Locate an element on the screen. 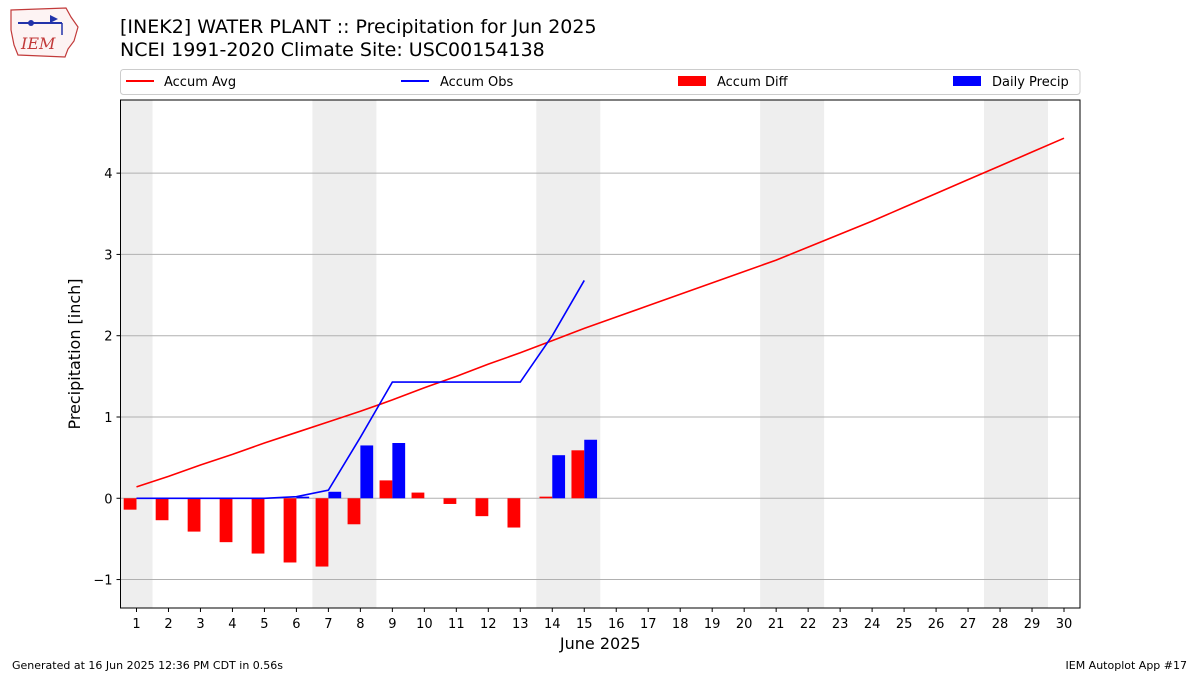  x-tick-label: 15 is located at coordinates (584, 624).